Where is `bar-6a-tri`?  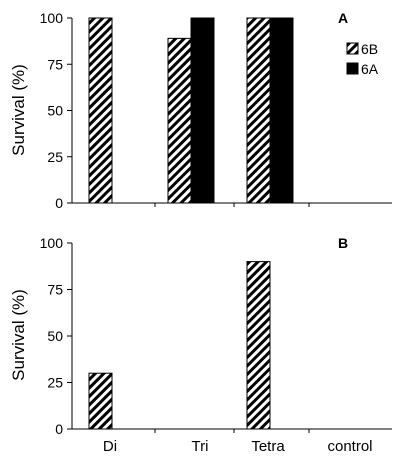 bar-6a-tri is located at coordinates (202, 110).